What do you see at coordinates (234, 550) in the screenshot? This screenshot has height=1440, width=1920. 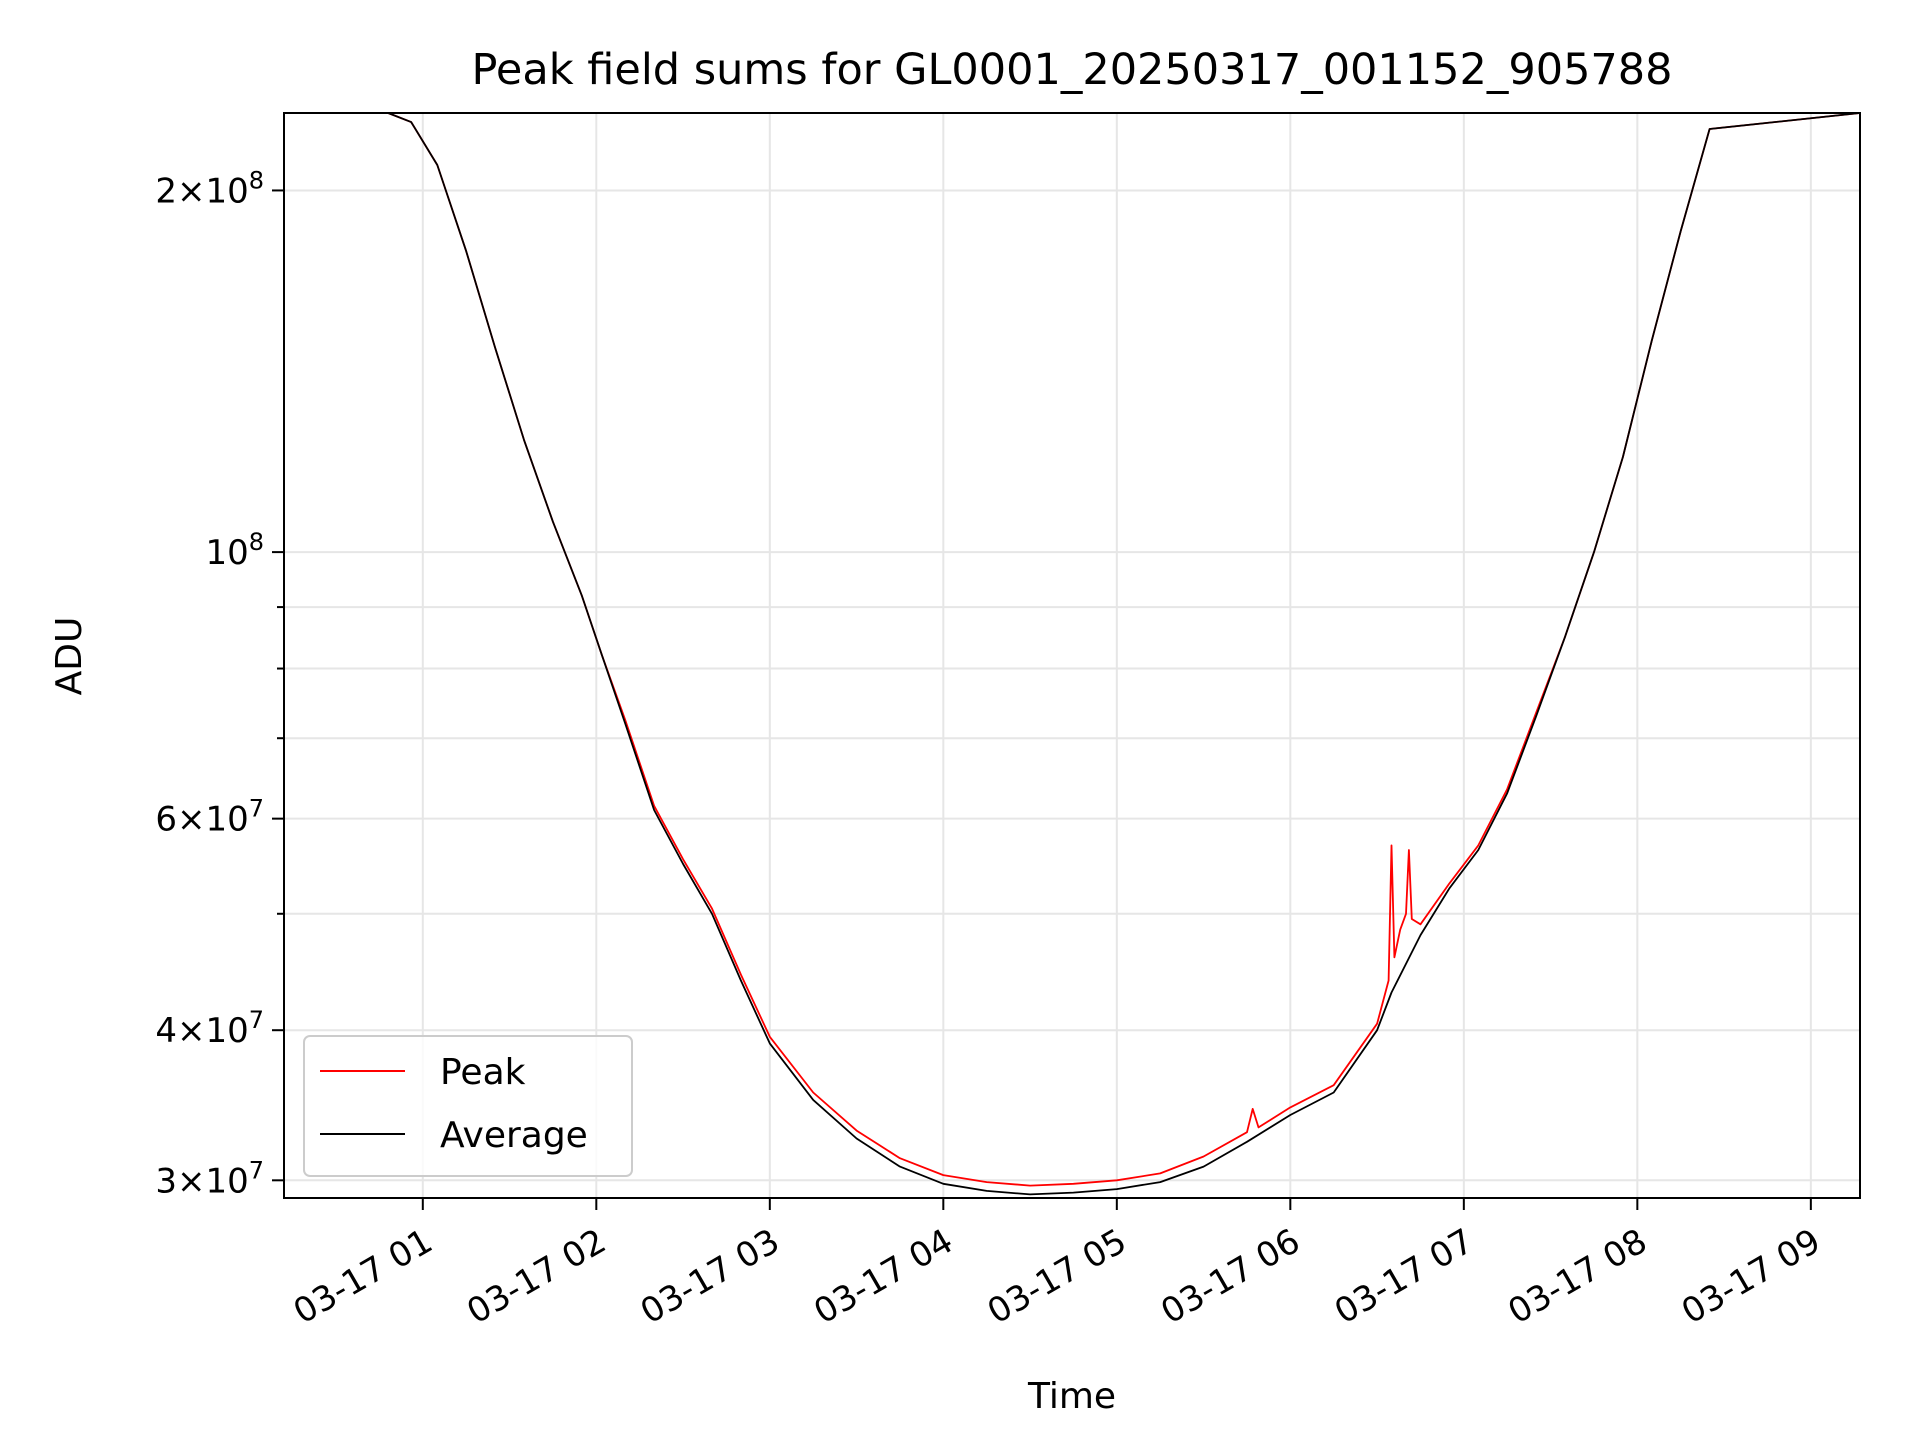 I see `y-tick-label: 108` at bounding box center [234, 550].